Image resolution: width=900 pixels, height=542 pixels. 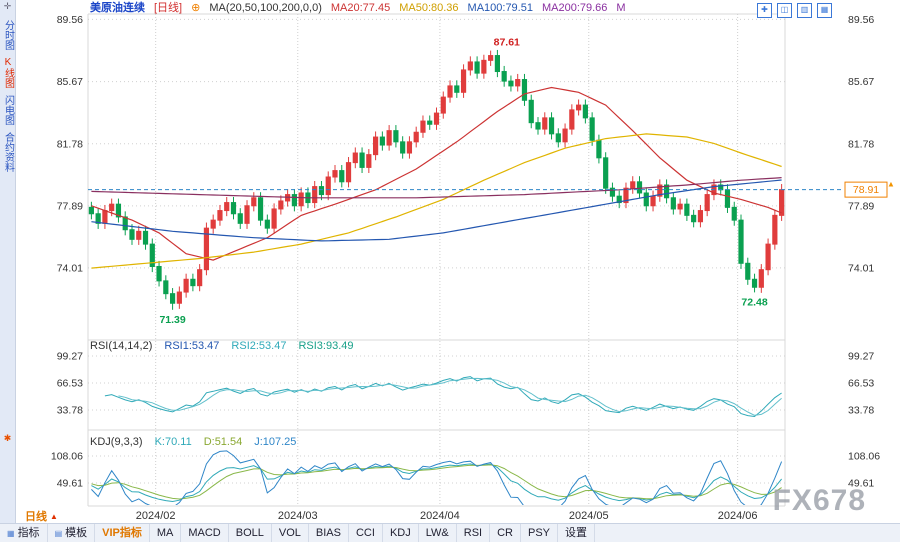 What do you see at coordinates (437, 477) in the screenshot?
I see `kdj-j-line` at bounding box center [437, 477].